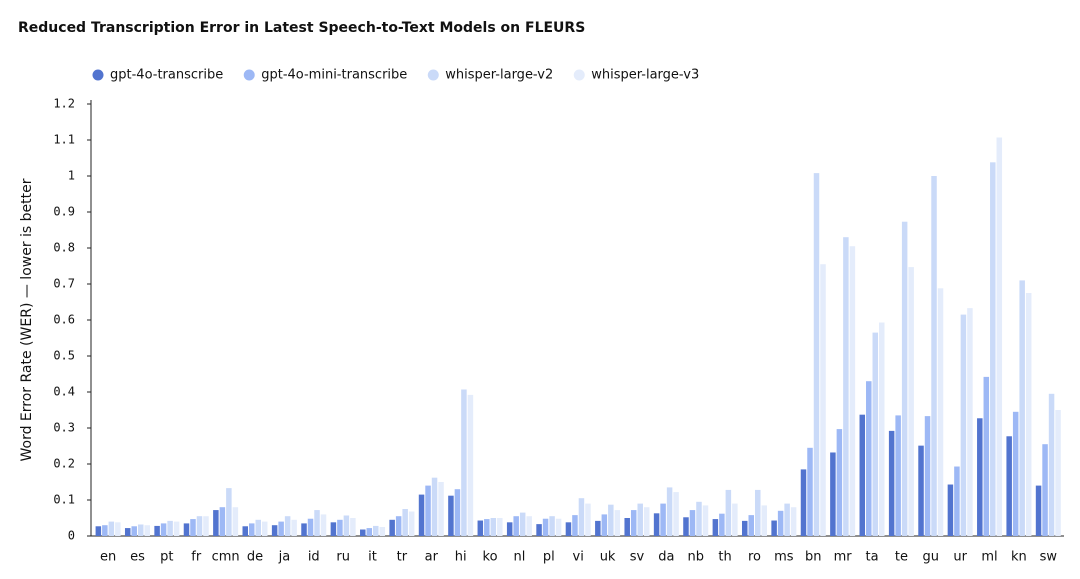  What do you see at coordinates (989, 557) in the screenshot?
I see `x-tick-label: ml` at bounding box center [989, 557].